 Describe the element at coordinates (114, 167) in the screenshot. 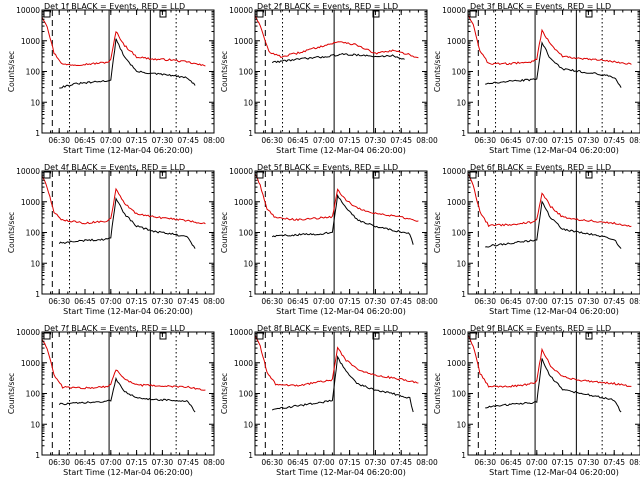

I see `panel-title: Det 4f BLACK = Events, RED = LLD` at that location.